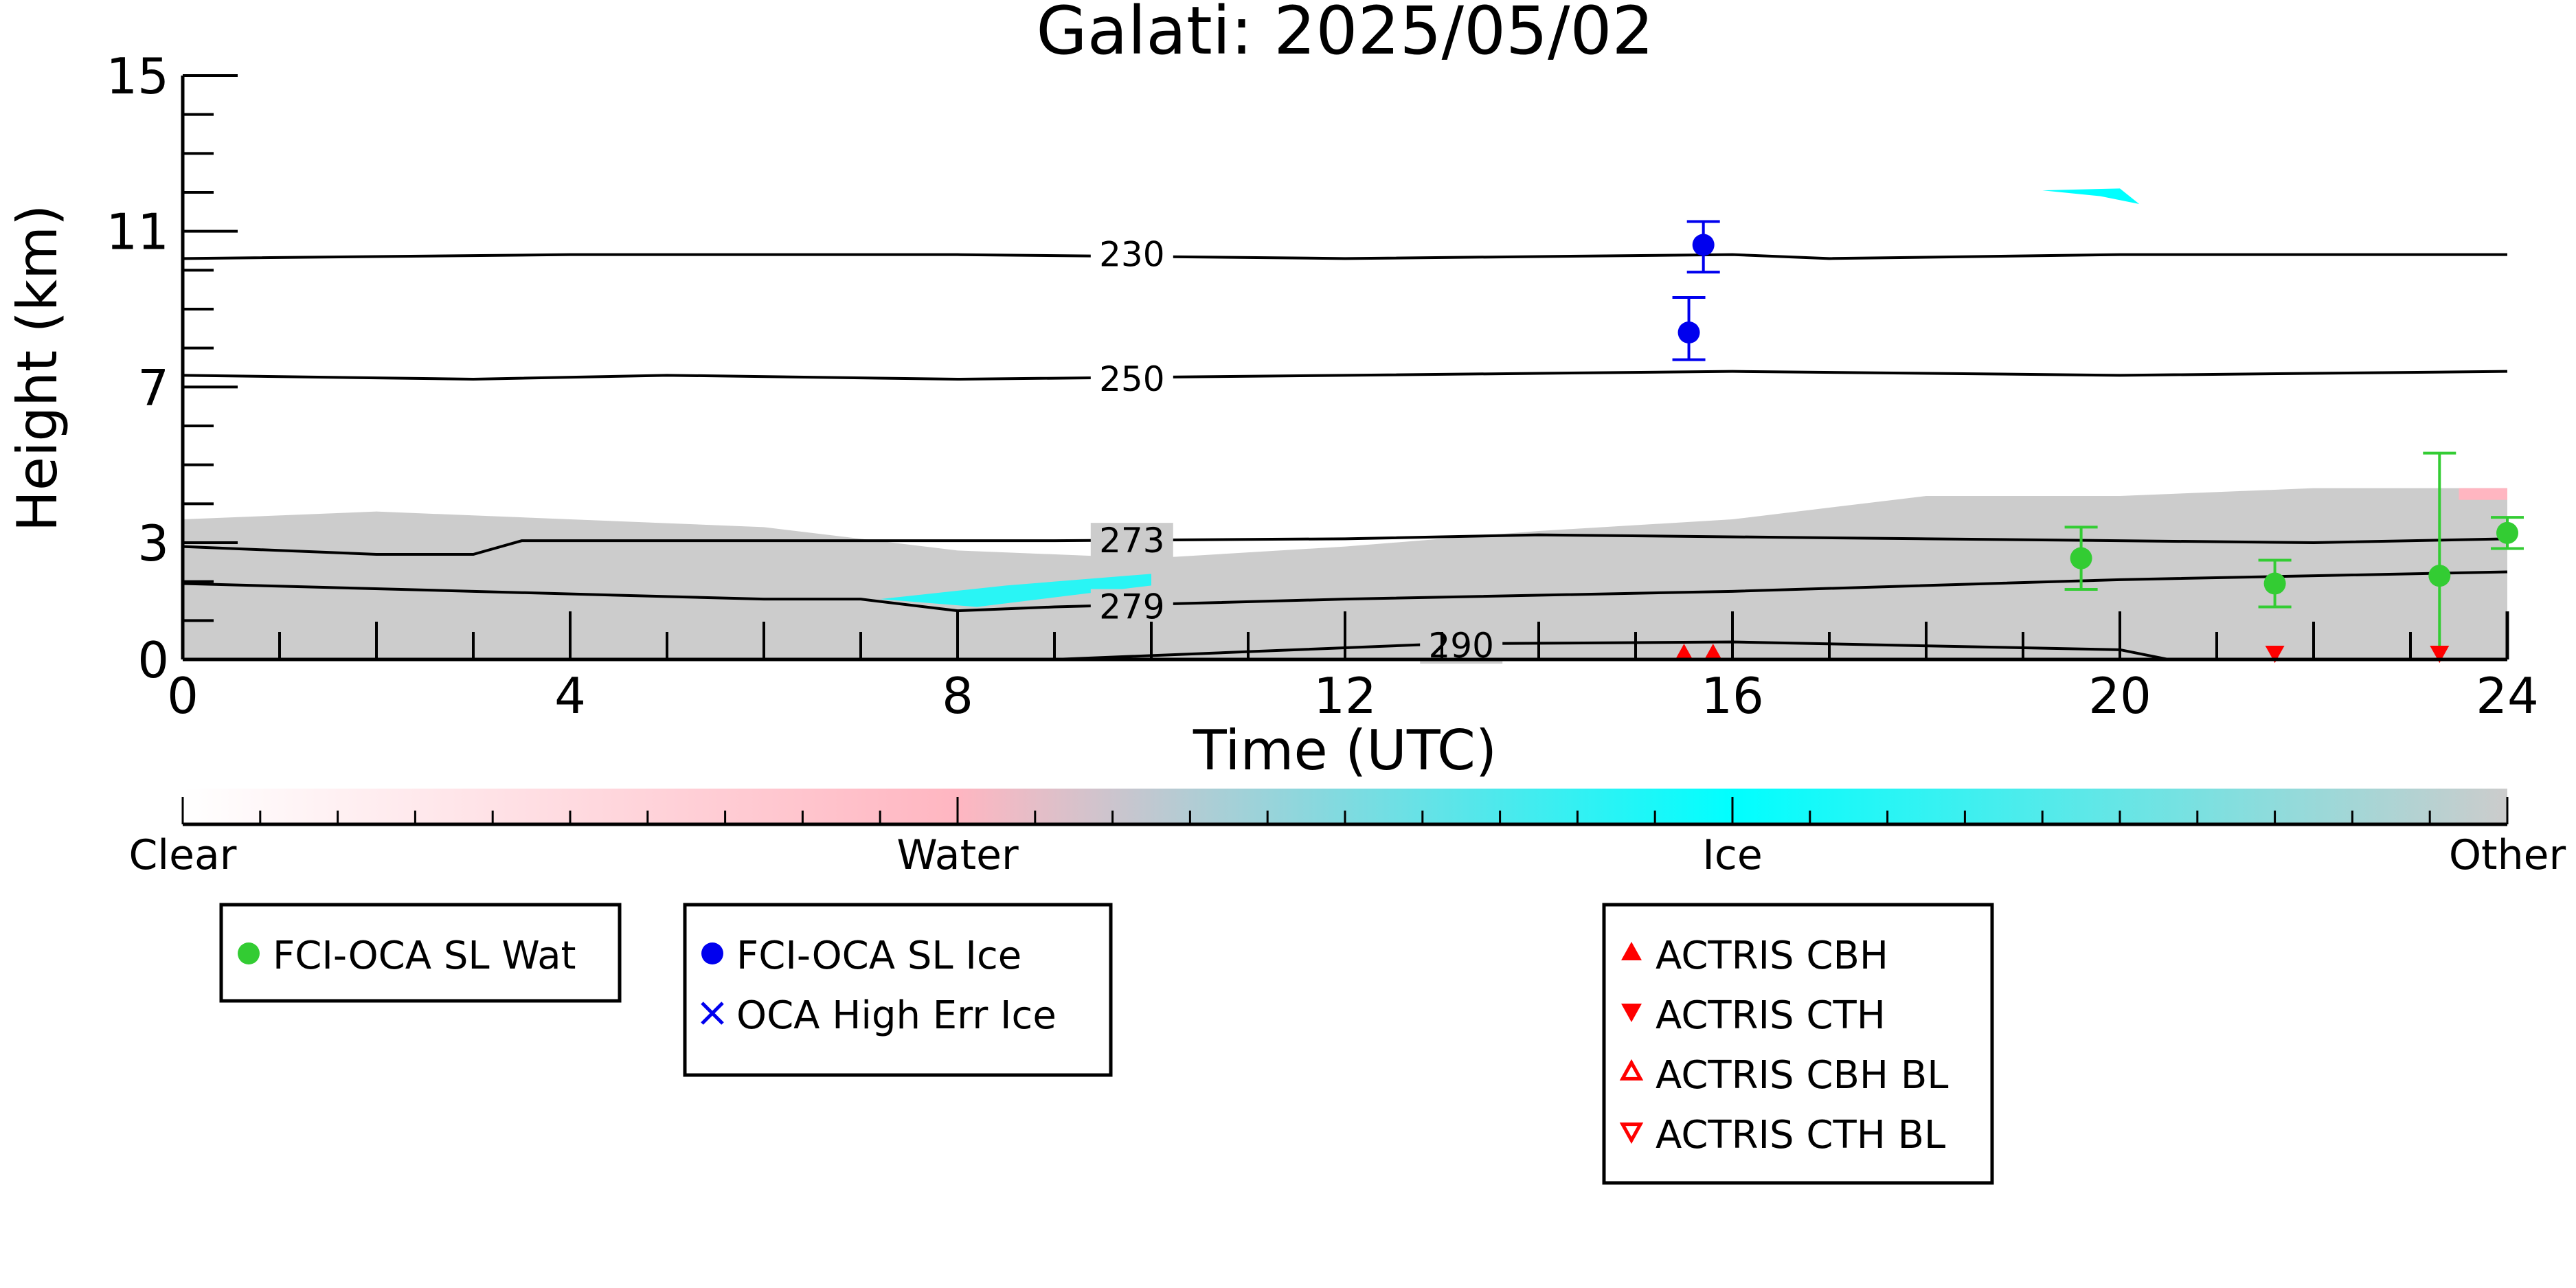  What do you see at coordinates (896, 1015) in the screenshot?
I see `legend-entry: OCA High Err Ice` at bounding box center [896, 1015].